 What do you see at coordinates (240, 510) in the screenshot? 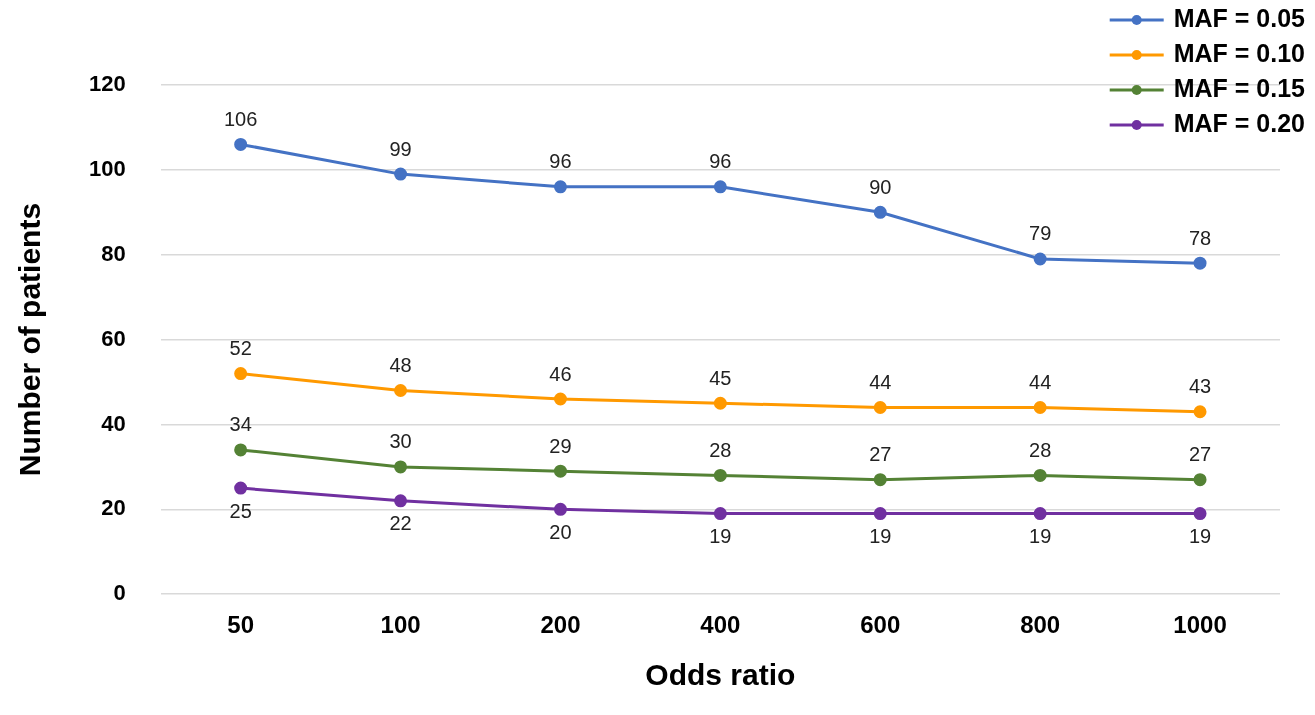
I see `data-label: 25` at bounding box center [240, 510].